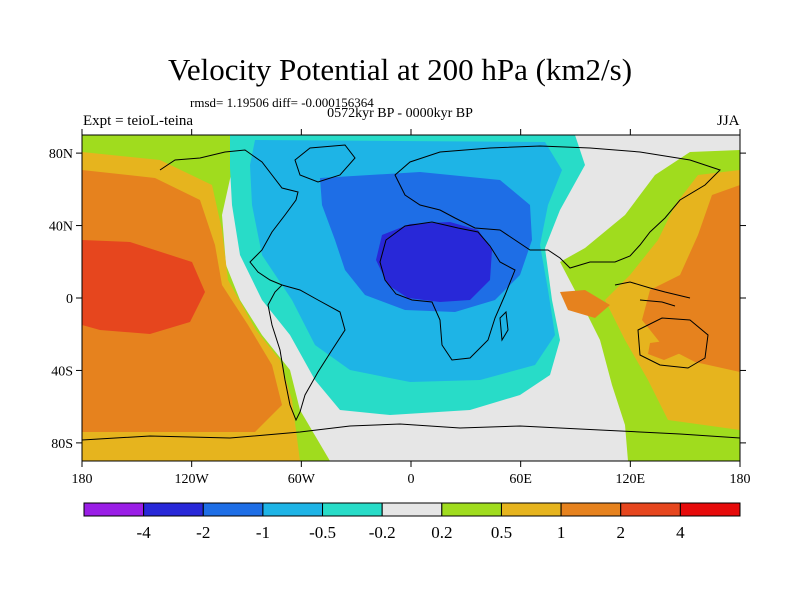  Describe the element at coordinates (665, 350) in the screenshot. I see `positive-lobe-orange-australia` at that location.